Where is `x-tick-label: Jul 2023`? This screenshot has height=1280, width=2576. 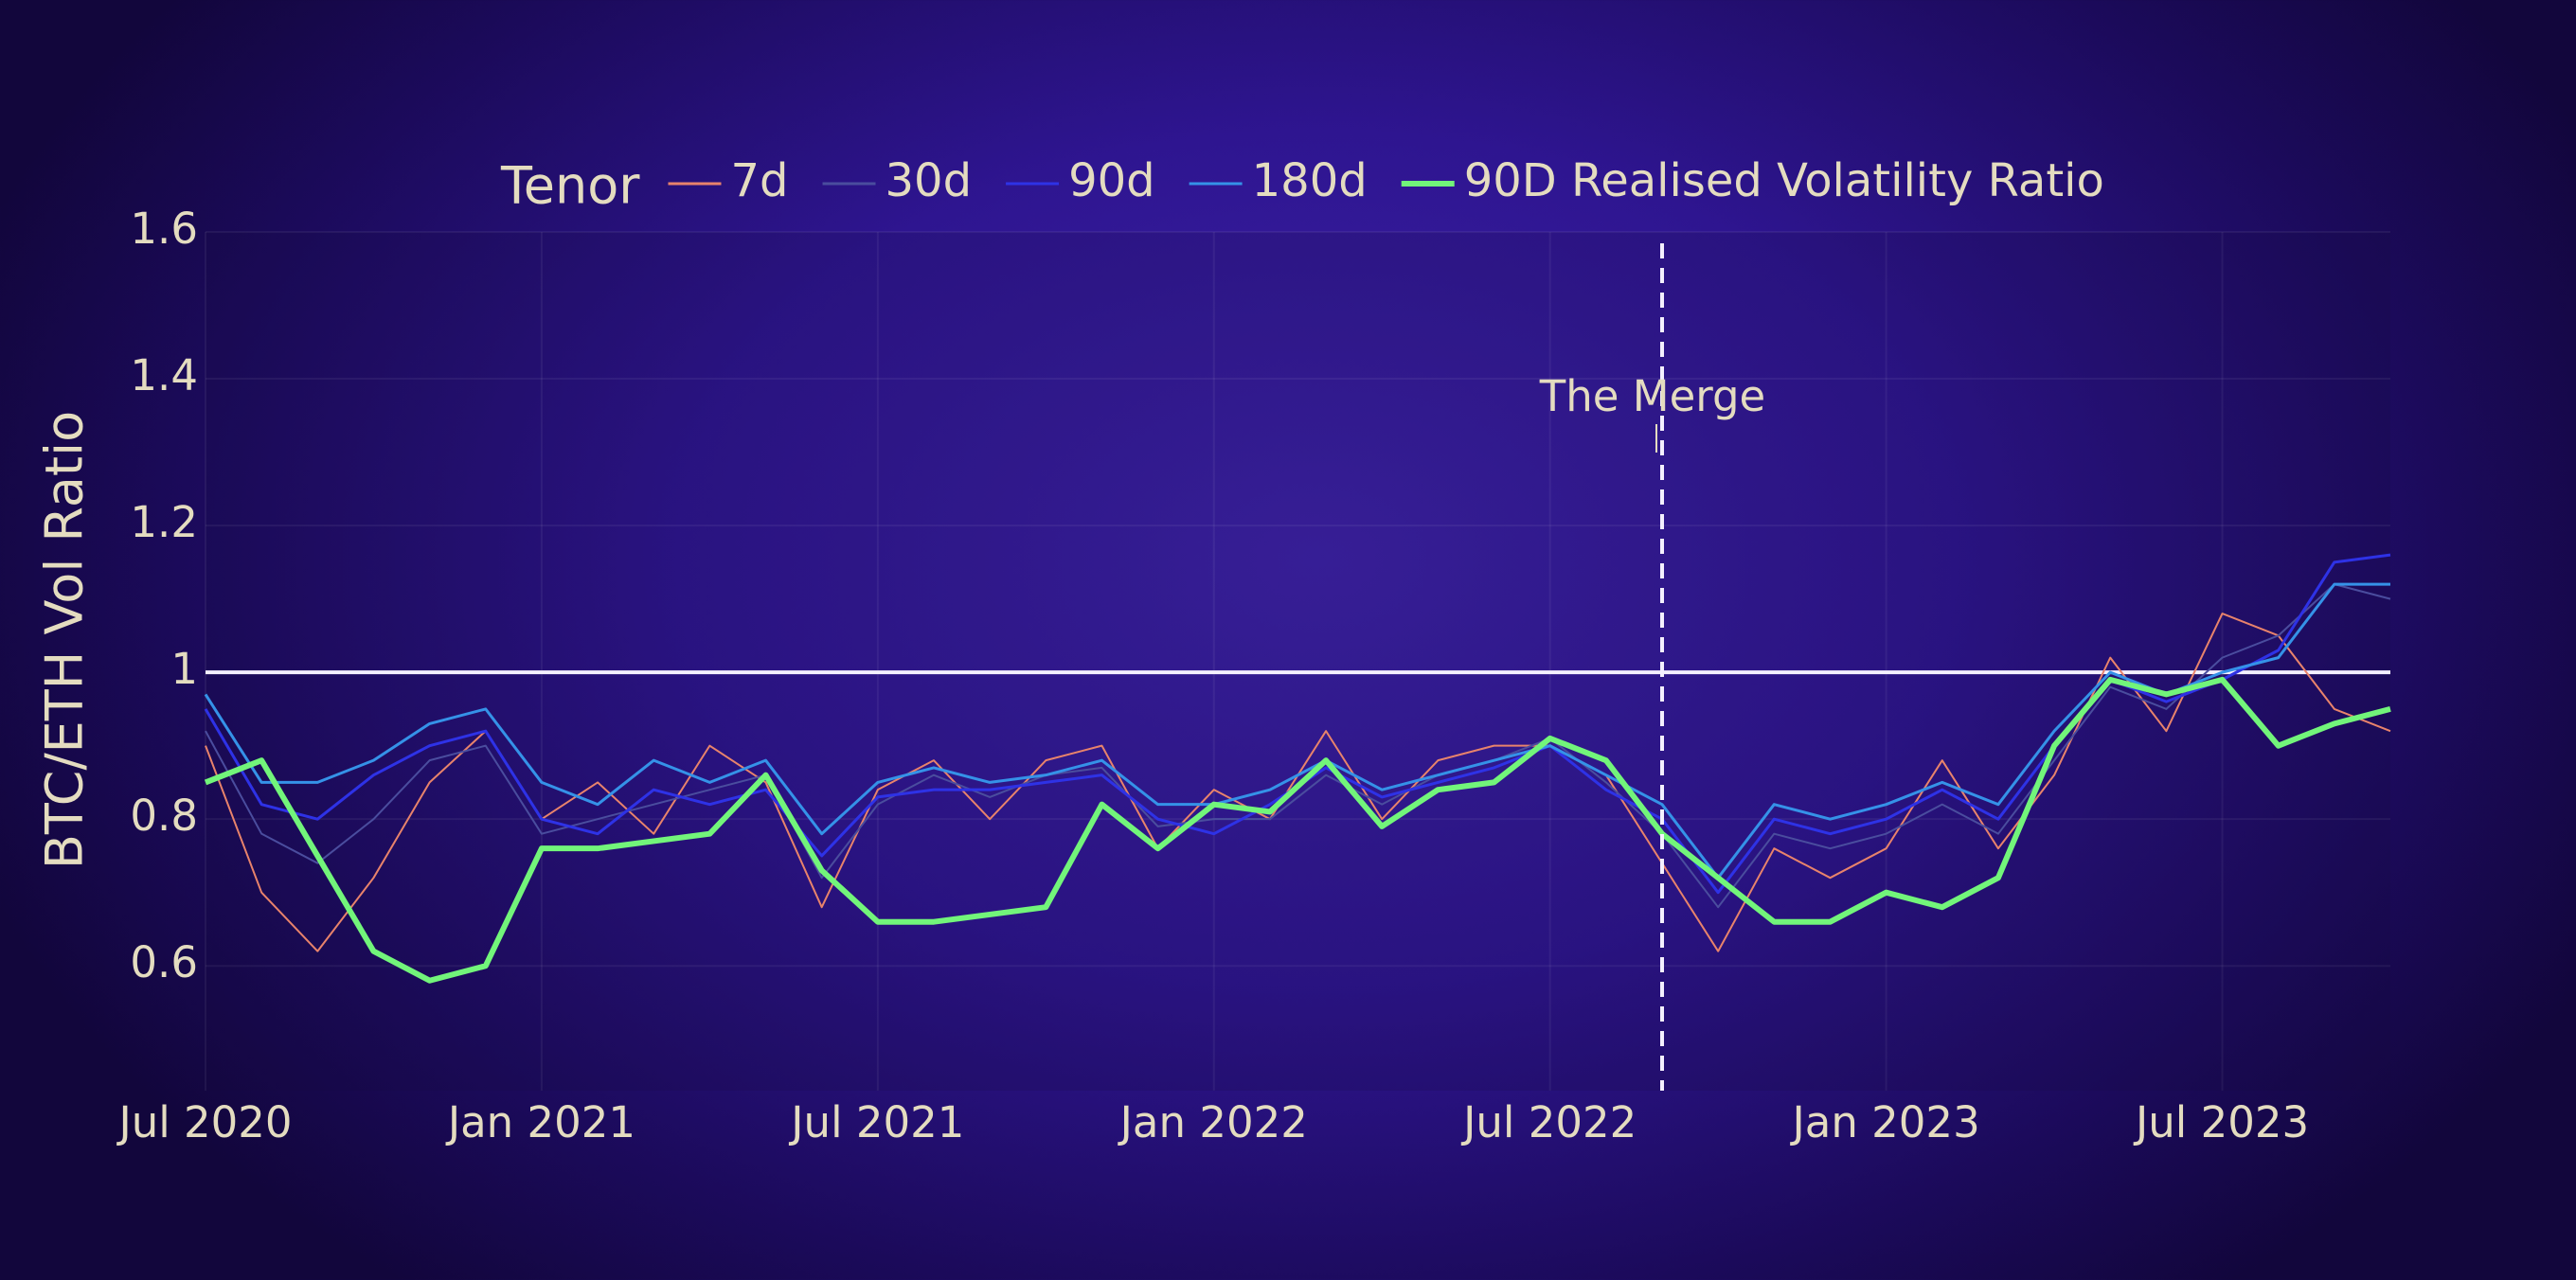
x-tick-label: Jul 2023 is located at coordinates (2221, 1122).